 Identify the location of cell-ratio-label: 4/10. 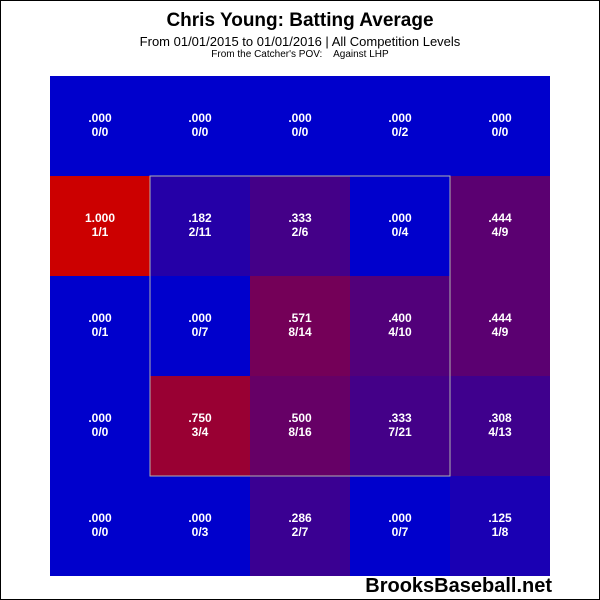
(400, 332).